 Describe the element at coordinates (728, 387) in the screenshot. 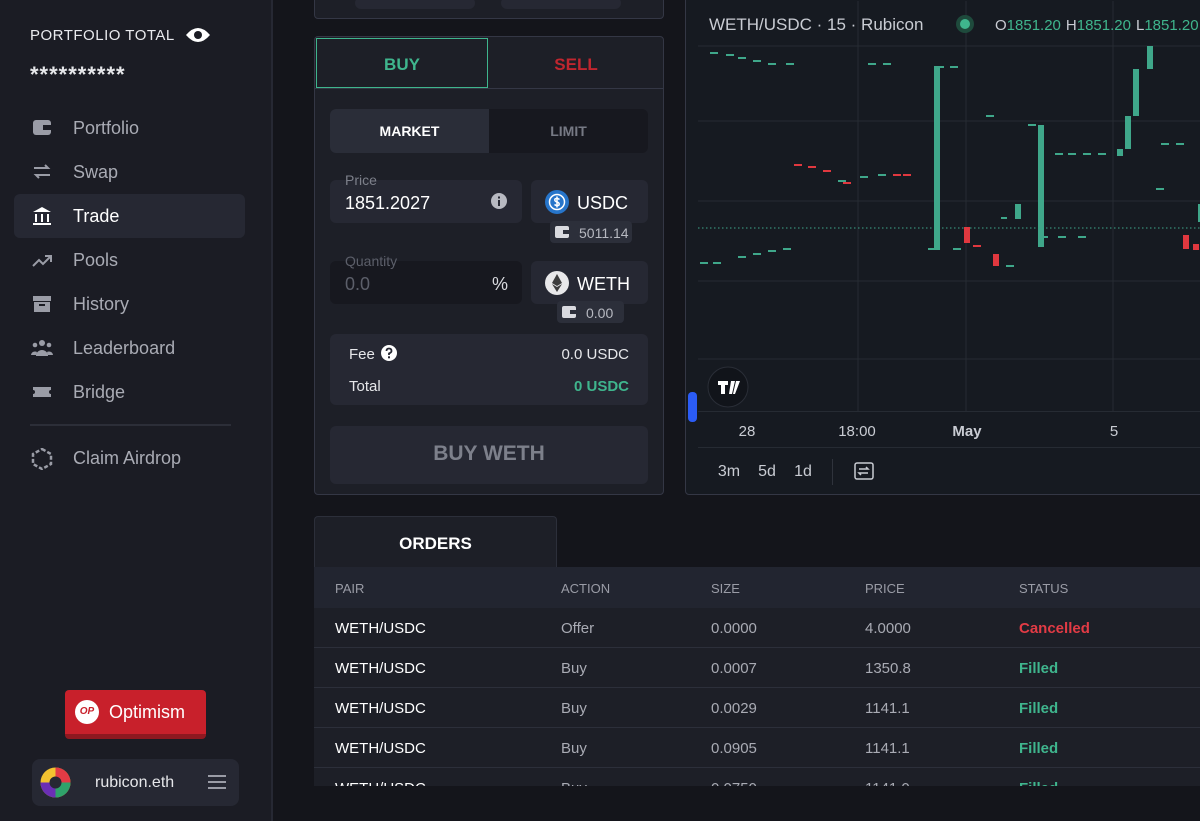

I see `tradingview-logo` at that location.